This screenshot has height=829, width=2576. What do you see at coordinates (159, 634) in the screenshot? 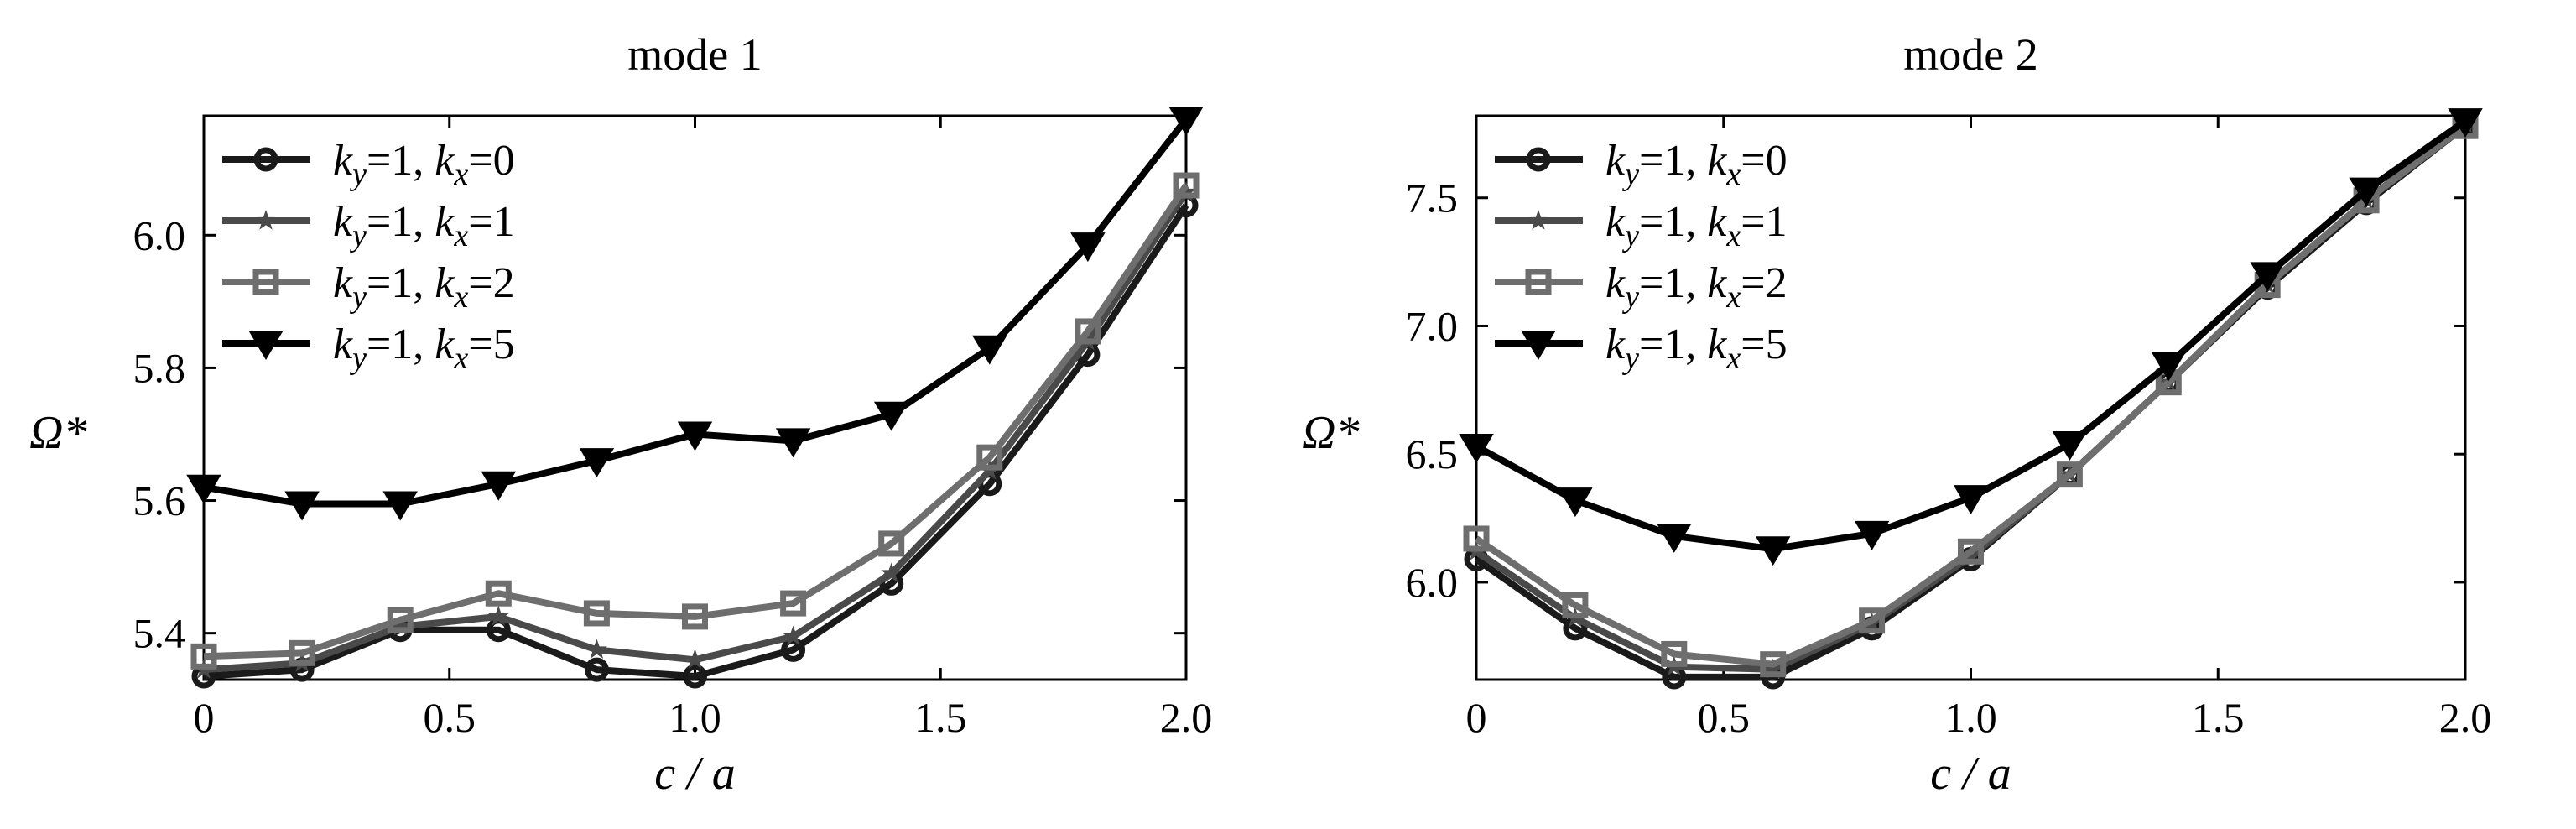
I see `y-tick-label: 5.4` at bounding box center [159, 634].